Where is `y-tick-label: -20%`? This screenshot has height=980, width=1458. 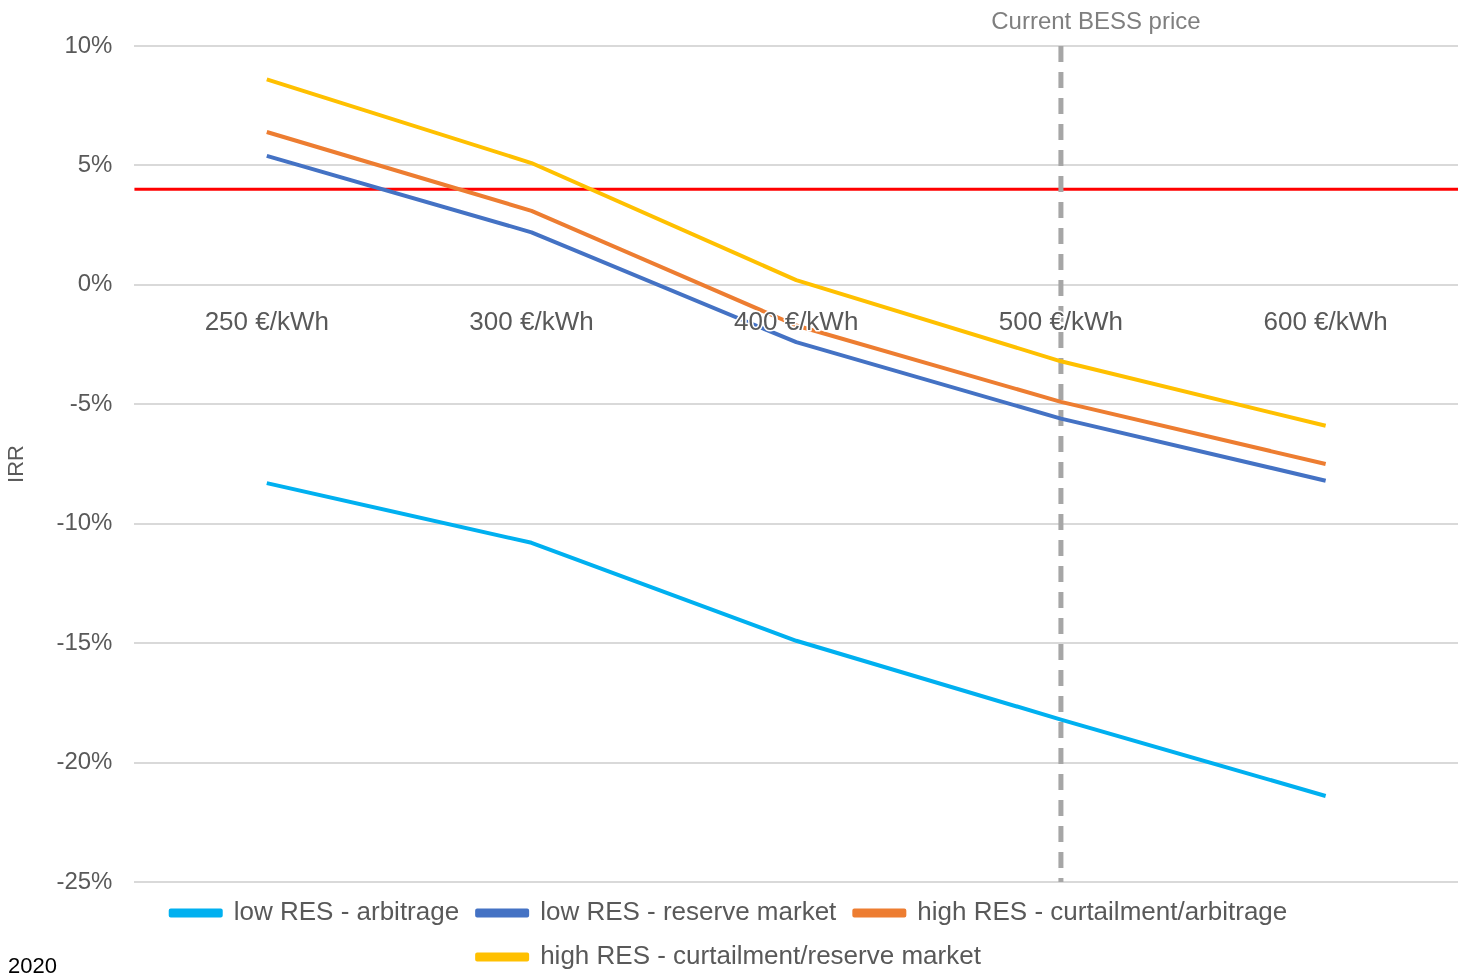
y-tick-label: -20% is located at coordinates (84, 761).